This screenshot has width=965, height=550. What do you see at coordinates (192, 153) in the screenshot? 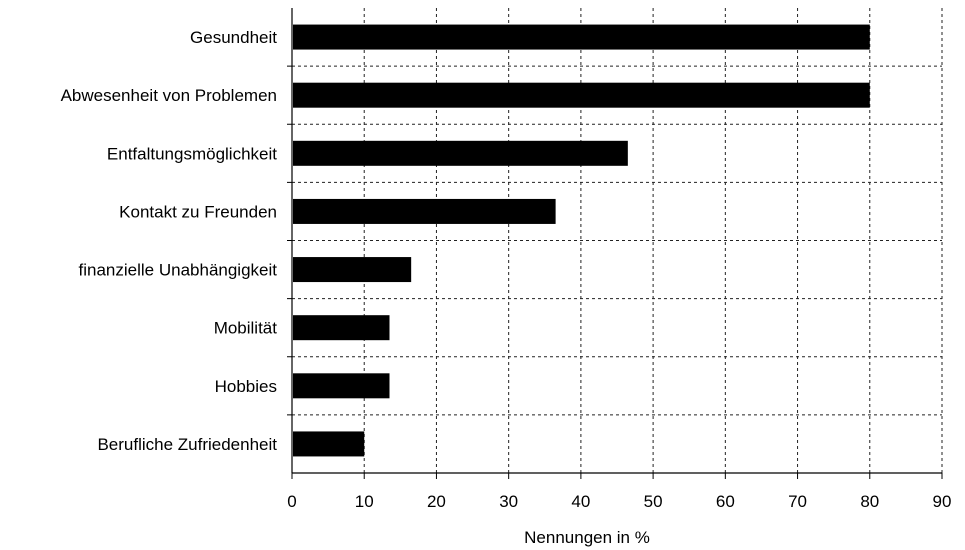
I see `category-label: Entfaltungsmöglichkeit` at bounding box center [192, 153].